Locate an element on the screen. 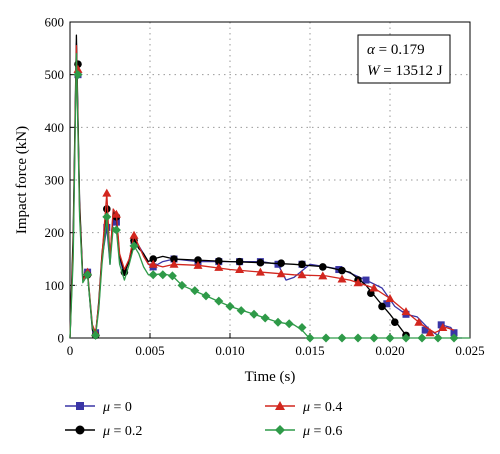 The width and height of the screenshot is (500, 454). legend-item-2: μ = 0.4 is located at coordinates (303, 407).